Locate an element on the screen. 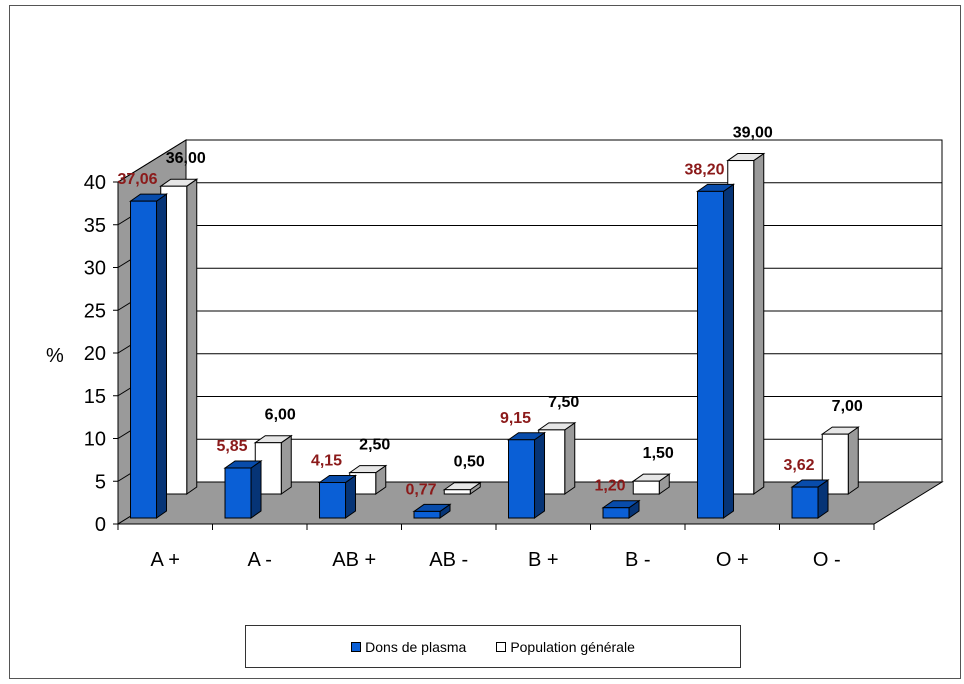 Image resolution: width=964 pixels, height=684 pixels. data-label-series-2: 7,50 is located at coordinates (563, 402).